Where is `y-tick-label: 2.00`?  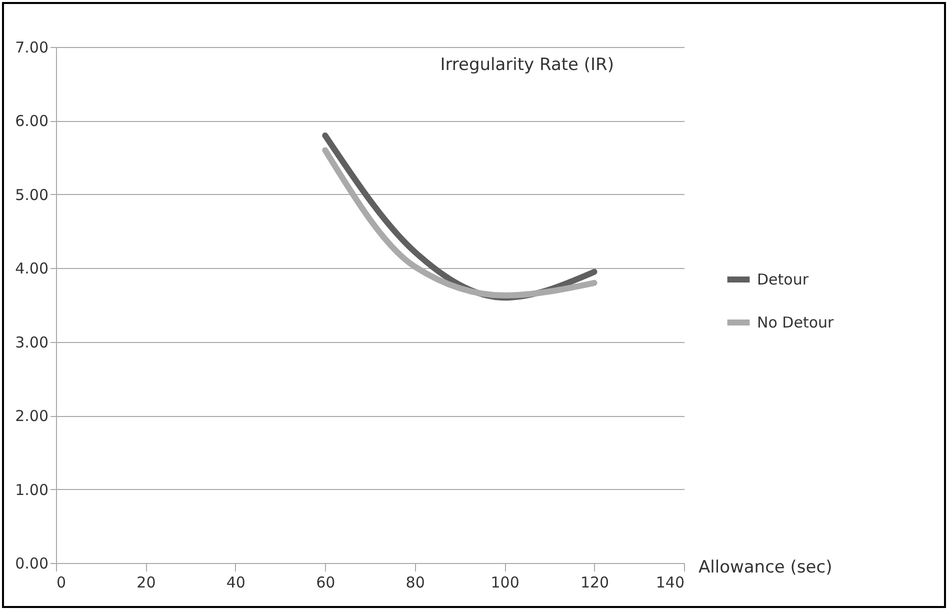
y-tick-label: 2.00 is located at coordinates (31, 416).